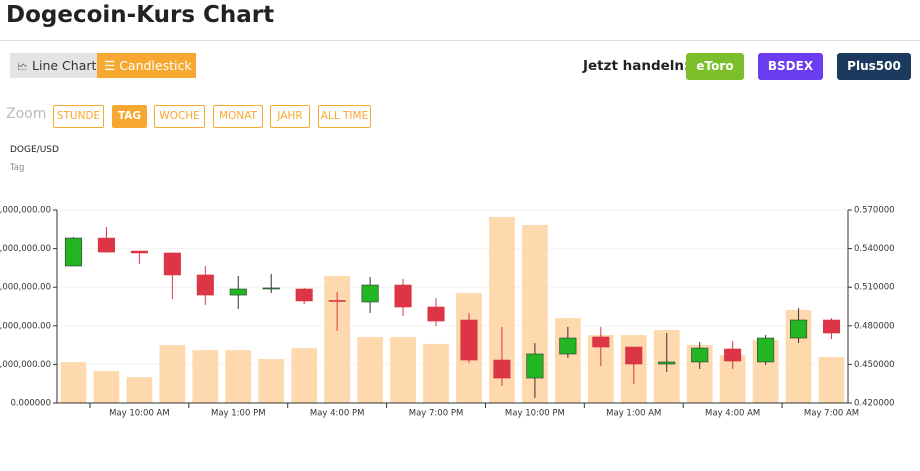 This screenshot has width=920, height=471. Describe the element at coordinates (874, 404) in the screenshot. I see `y2-tick-label: 0.420000` at that location.